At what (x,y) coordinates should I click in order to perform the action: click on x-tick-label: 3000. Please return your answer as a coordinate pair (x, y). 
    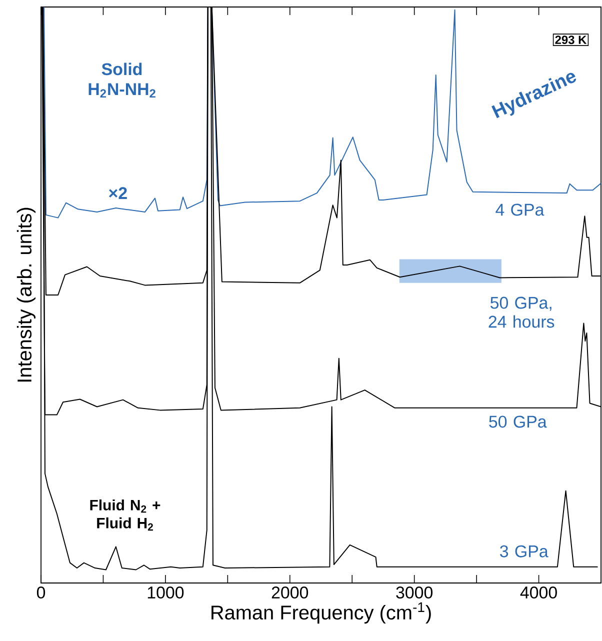
    Looking at the image, I should click on (414, 592).